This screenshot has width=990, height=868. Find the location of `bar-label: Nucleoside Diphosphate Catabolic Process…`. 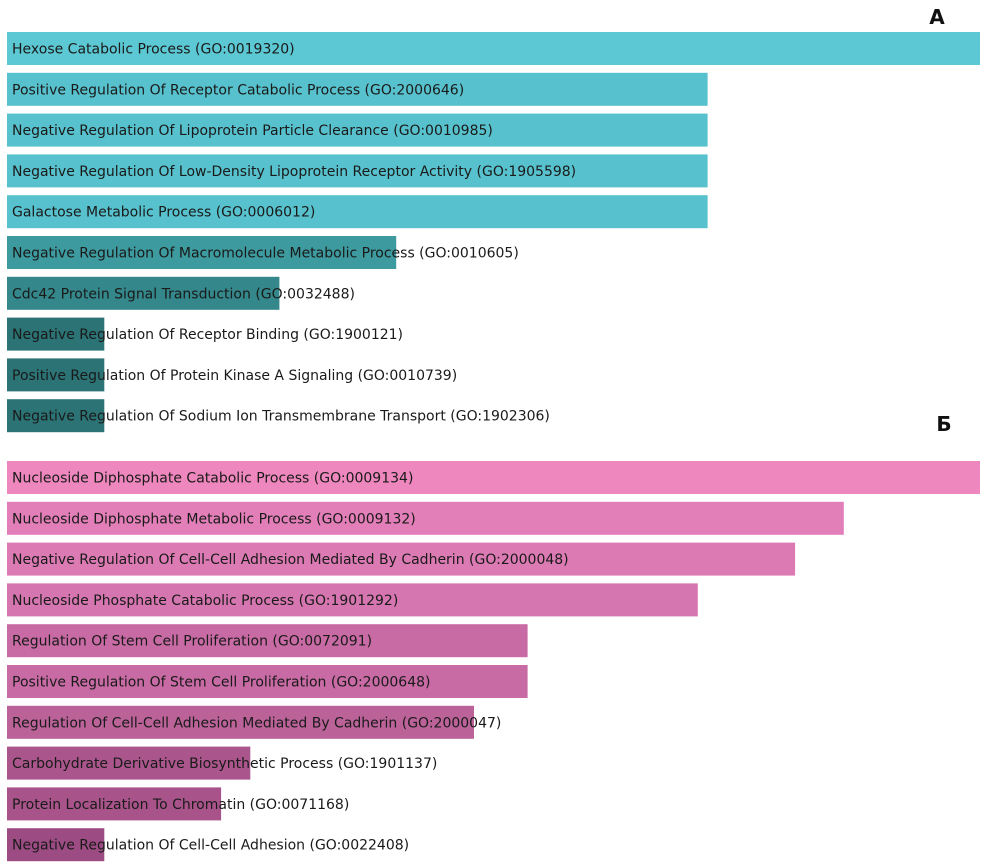

bar-label: Nucleoside Diphosphate Catabolic Process… is located at coordinates (212, 479).